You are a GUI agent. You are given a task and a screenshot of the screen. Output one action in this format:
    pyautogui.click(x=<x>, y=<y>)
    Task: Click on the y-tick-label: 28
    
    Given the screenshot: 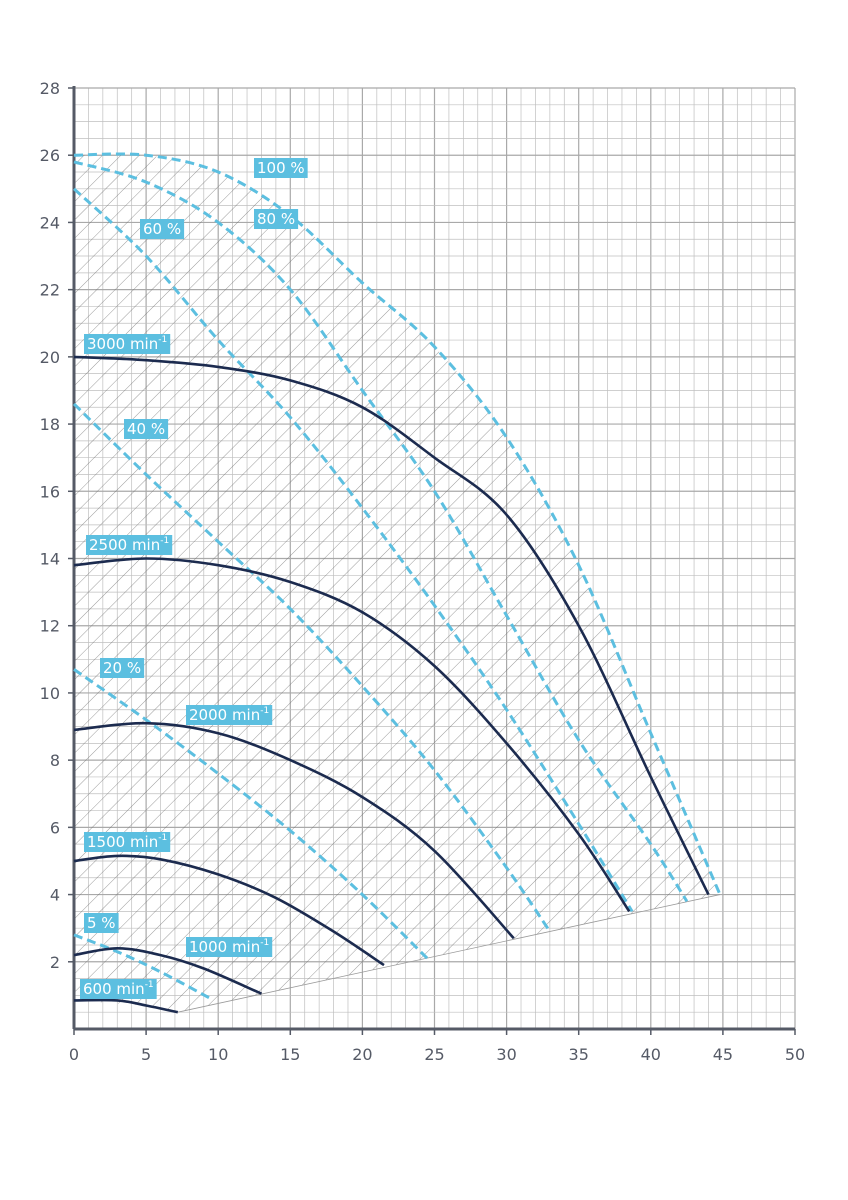 What is the action you would take?
    pyautogui.click(x=50, y=88)
    